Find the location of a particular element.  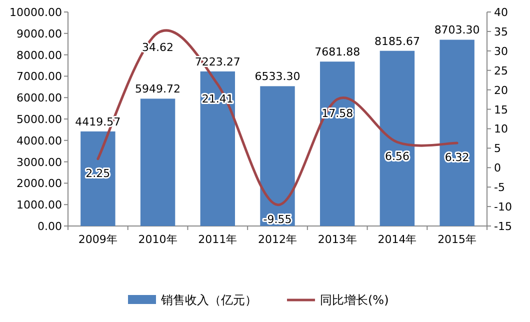

data-label: 2.25 is located at coordinates (98, 173).